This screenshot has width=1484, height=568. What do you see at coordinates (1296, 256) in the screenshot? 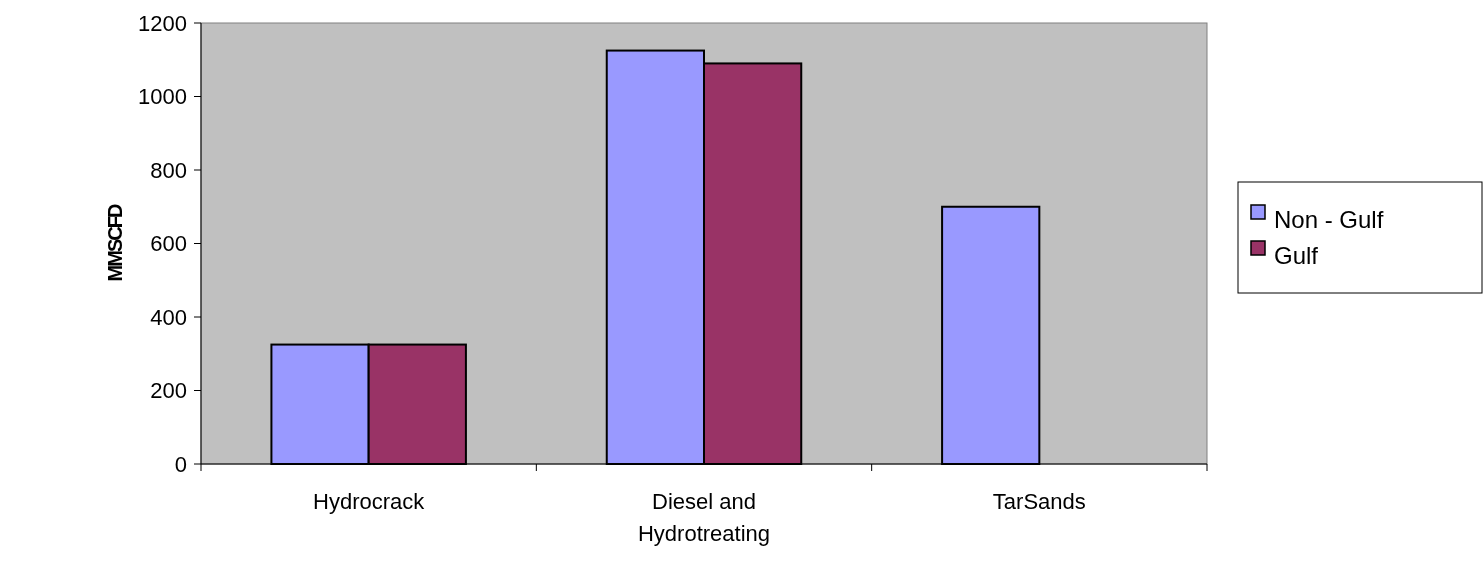
I see `legend-label: Gulf` at bounding box center [1296, 256].